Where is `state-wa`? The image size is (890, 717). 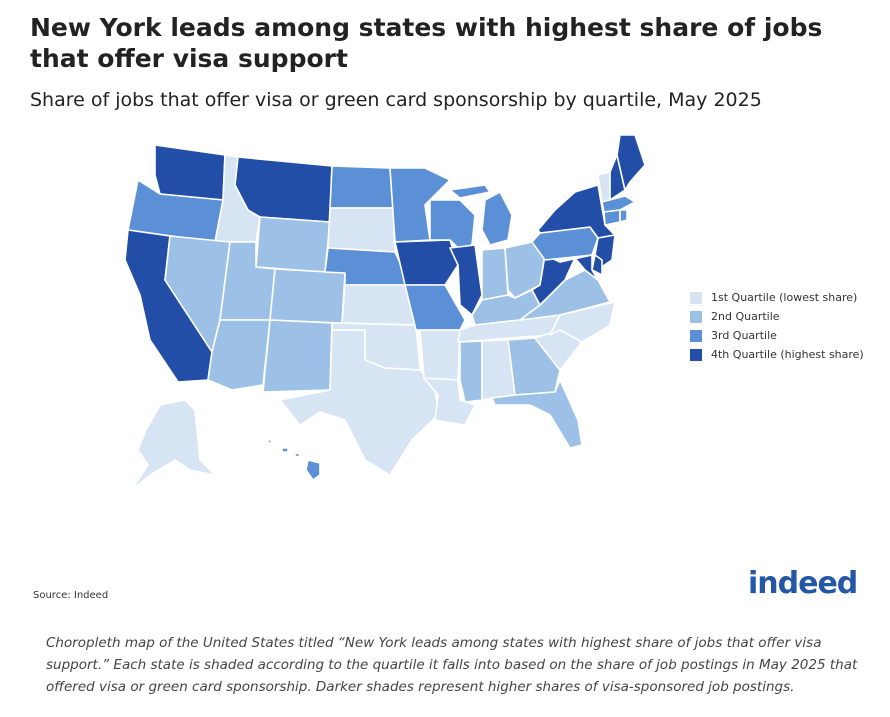
state-wa is located at coordinates (190, 172).